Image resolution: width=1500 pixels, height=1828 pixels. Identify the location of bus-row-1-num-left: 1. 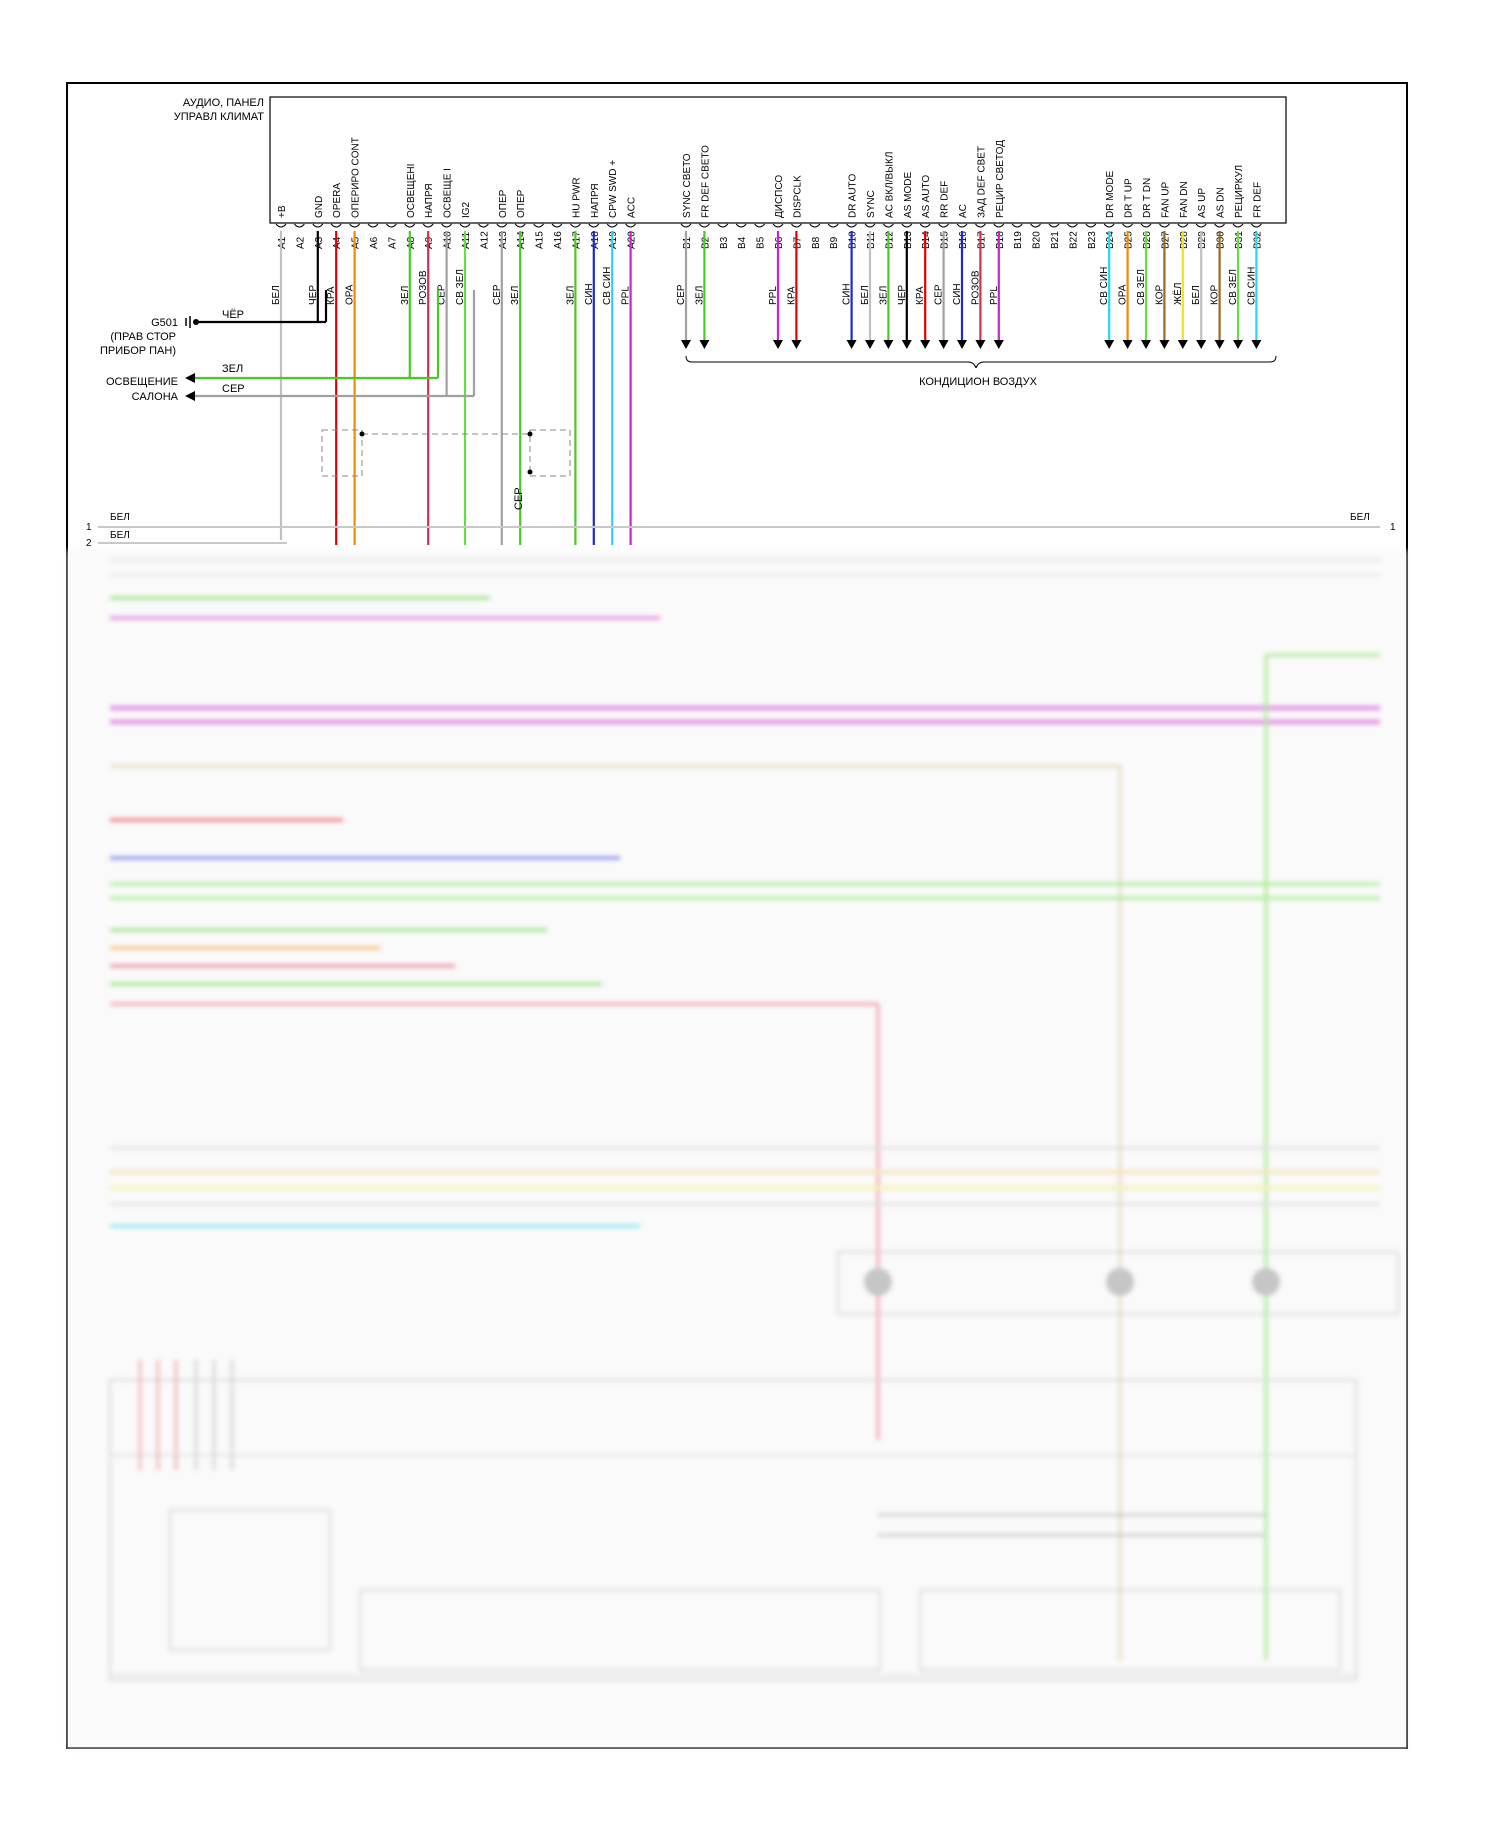
(89, 527).